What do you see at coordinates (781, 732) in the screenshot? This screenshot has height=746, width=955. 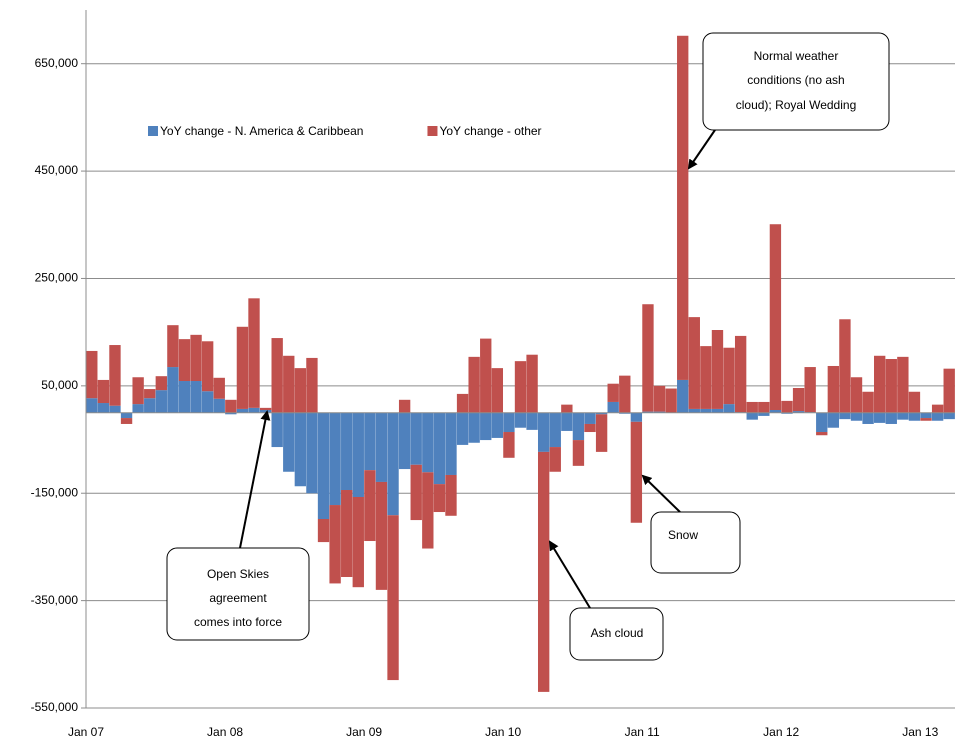 I see `x-tick-label: Jan 12` at bounding box center [781, 732].